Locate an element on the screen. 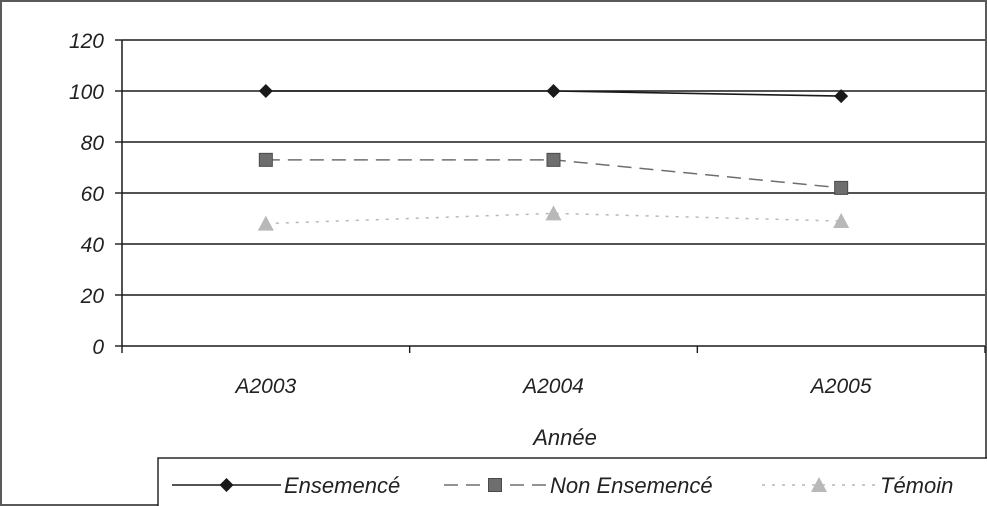 This screenshot has height=506, width=987. y-tick-labels: 0 20 40 60 80 100 120 is located at coordinates (86, 194).